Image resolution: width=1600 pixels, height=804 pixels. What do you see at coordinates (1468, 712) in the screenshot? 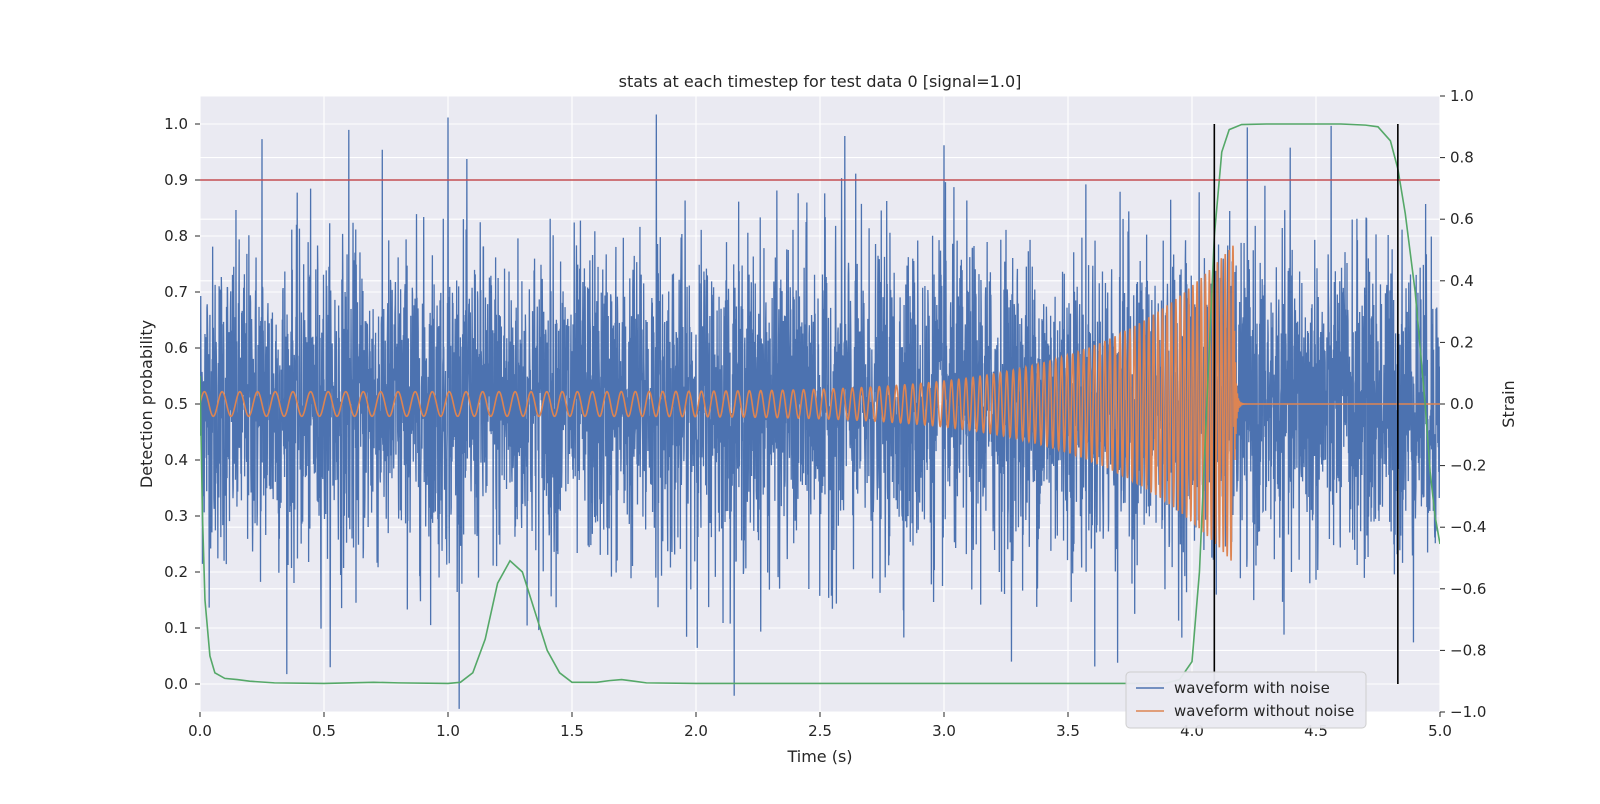
I see `y2-tick-label: −1.0` at bounding box center [1468, 712].